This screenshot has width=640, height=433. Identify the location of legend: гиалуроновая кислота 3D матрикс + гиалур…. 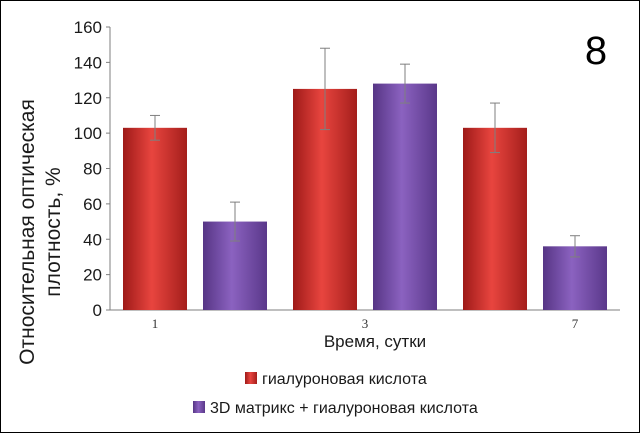
(335, 394).